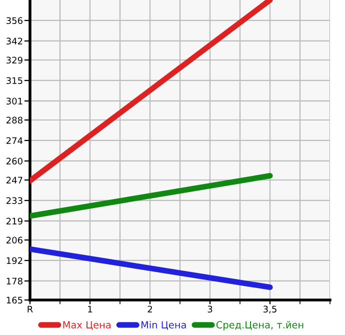 Image resolution: width=345 pixels, height=335 pixels. Describe the element at coordinates (14, 20) in the screenshot. I see `y-tick-label: 356` at that location.